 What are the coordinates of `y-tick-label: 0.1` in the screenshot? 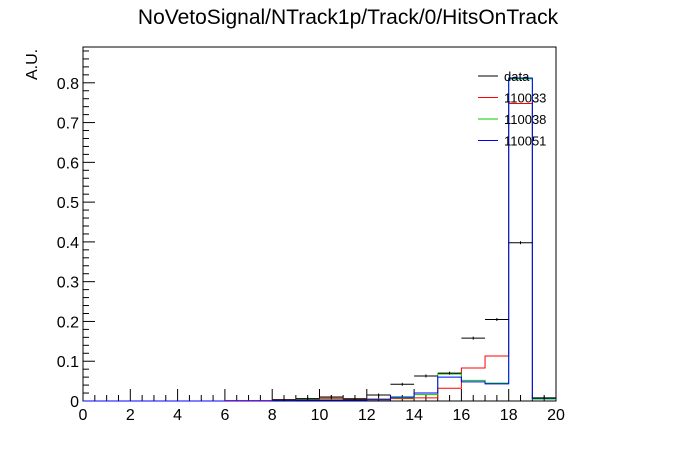 It's located at (68, 362).